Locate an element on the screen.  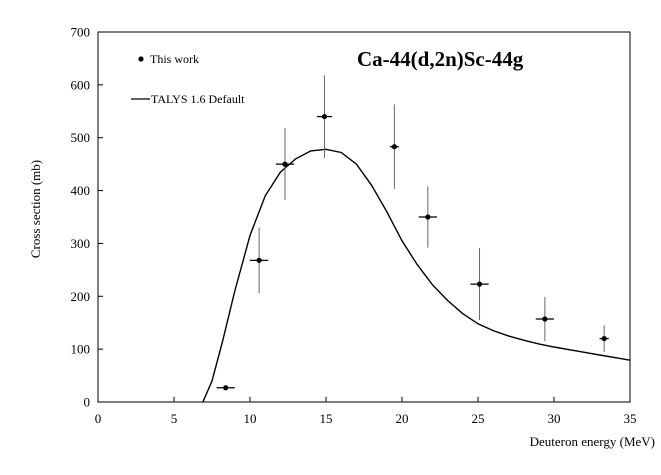
x-tick-label: 5 is located at coordinates (174, 418).